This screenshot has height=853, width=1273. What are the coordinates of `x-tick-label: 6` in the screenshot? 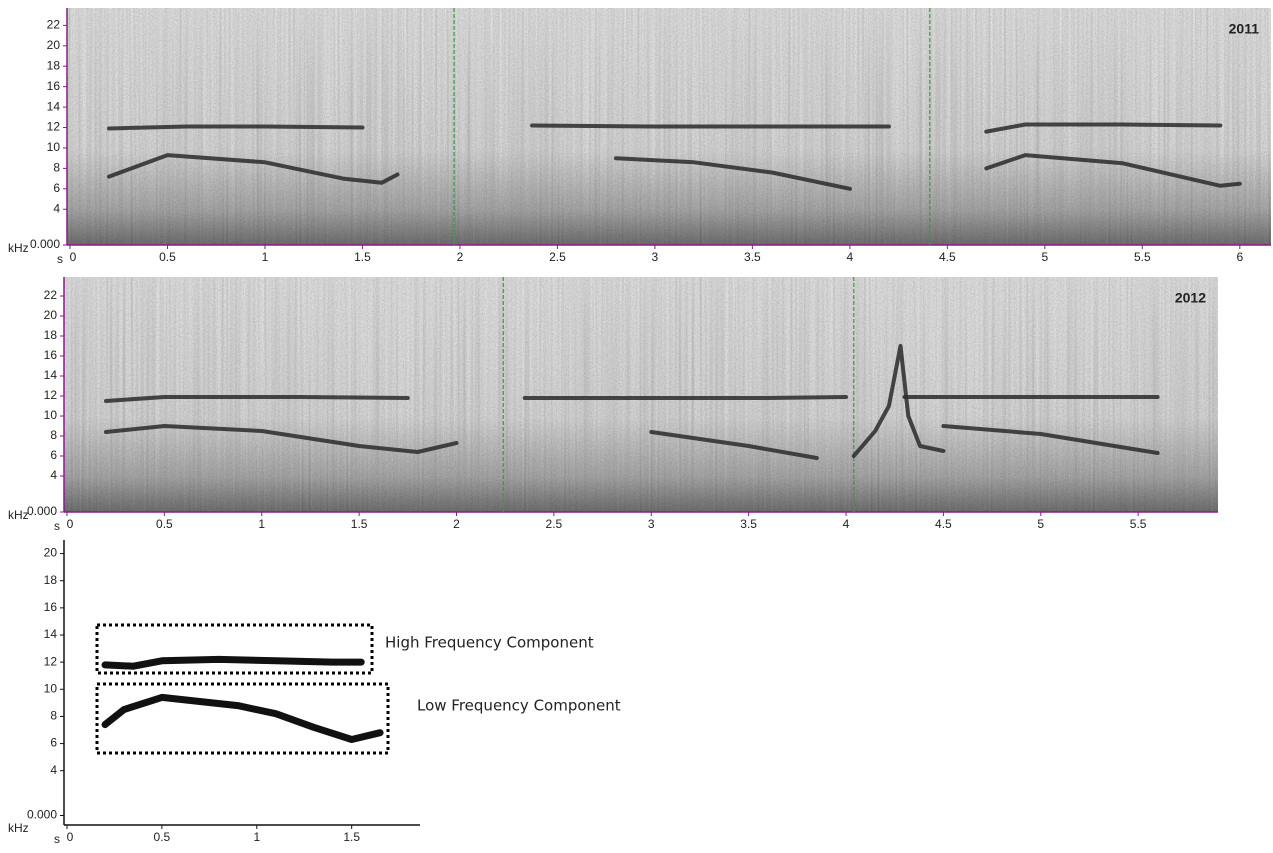 It's located at (1239, 257).